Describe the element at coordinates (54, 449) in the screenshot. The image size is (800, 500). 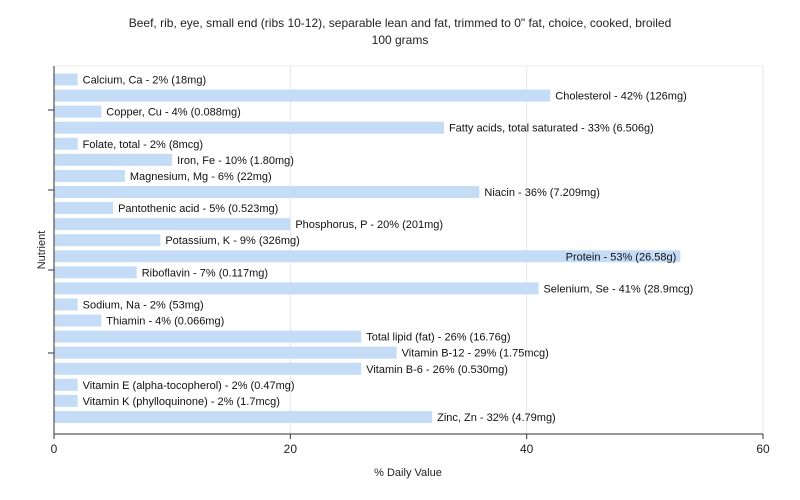
I see `x-tick-label: 0` at that location.